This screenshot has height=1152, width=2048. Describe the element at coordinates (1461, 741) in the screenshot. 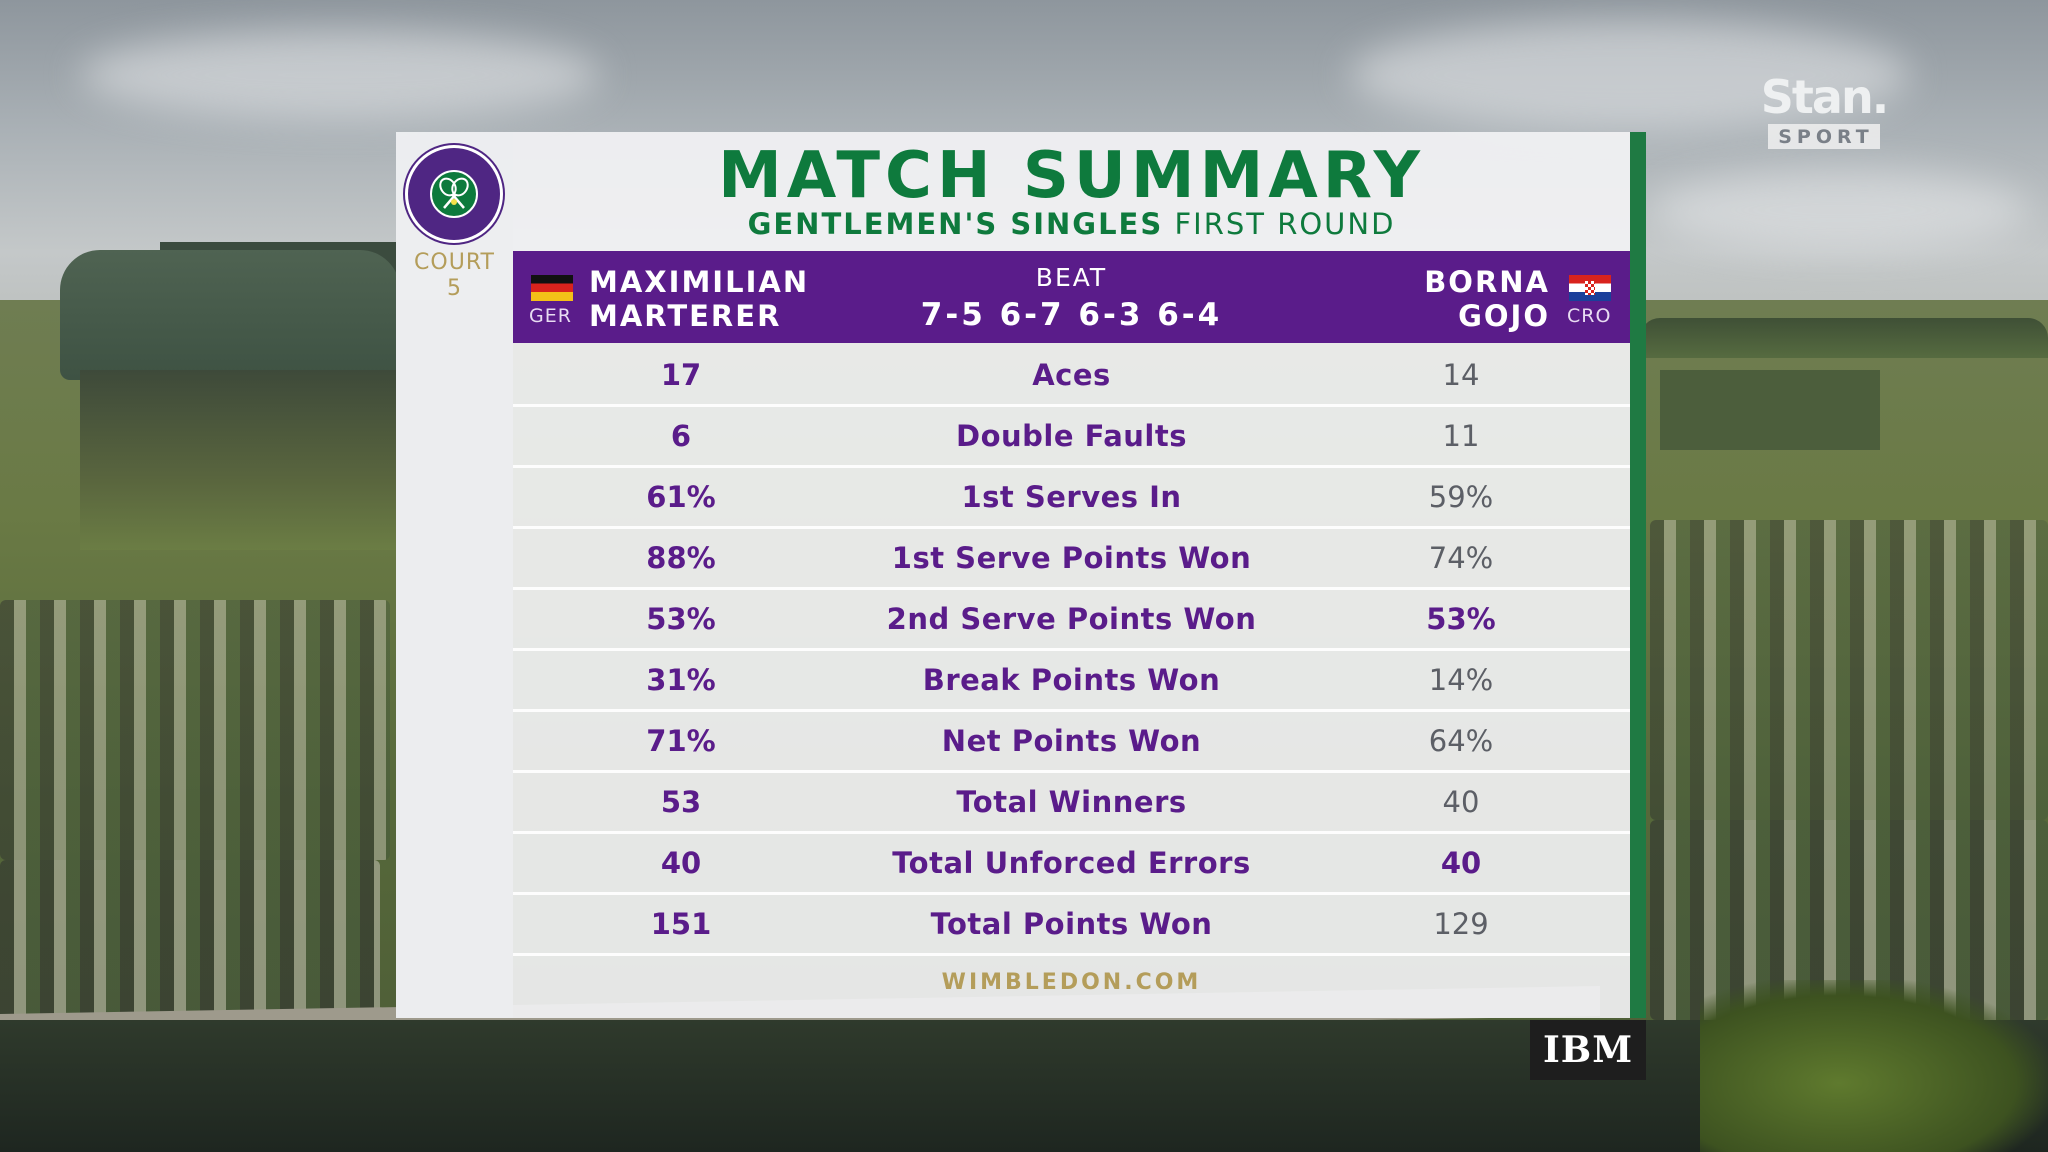

I see `player2-stat: 64%` at that location.